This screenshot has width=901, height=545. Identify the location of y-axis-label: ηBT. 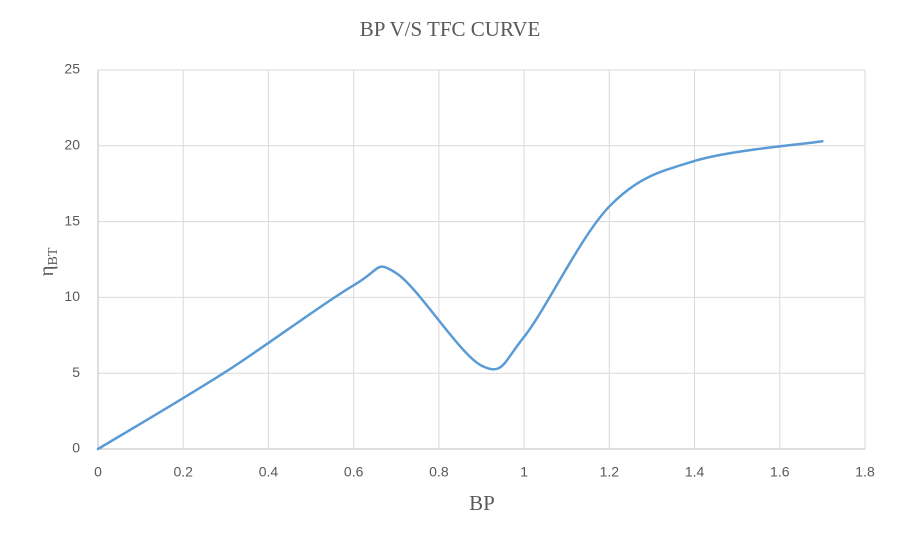
(47, 261).